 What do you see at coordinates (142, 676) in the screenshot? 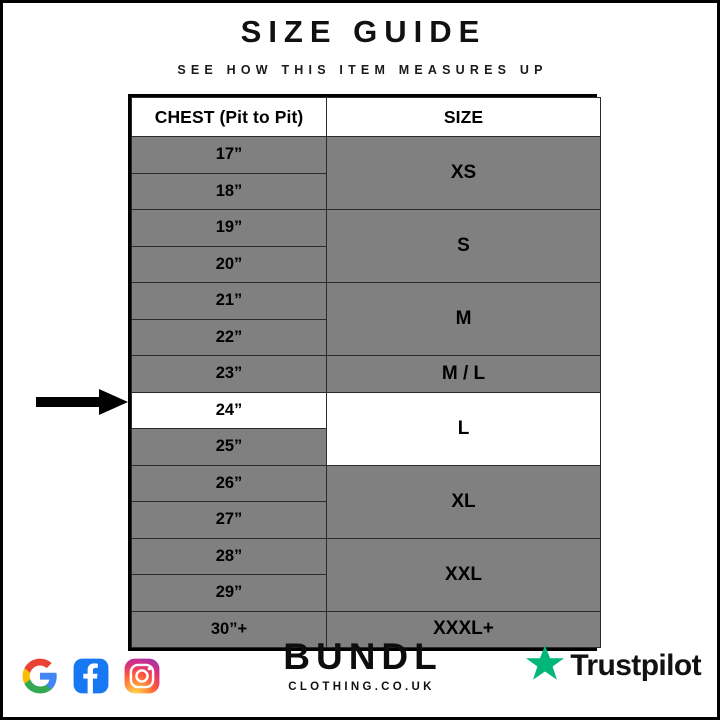
I see `instagram-icon` at bounding box center [142, 676].